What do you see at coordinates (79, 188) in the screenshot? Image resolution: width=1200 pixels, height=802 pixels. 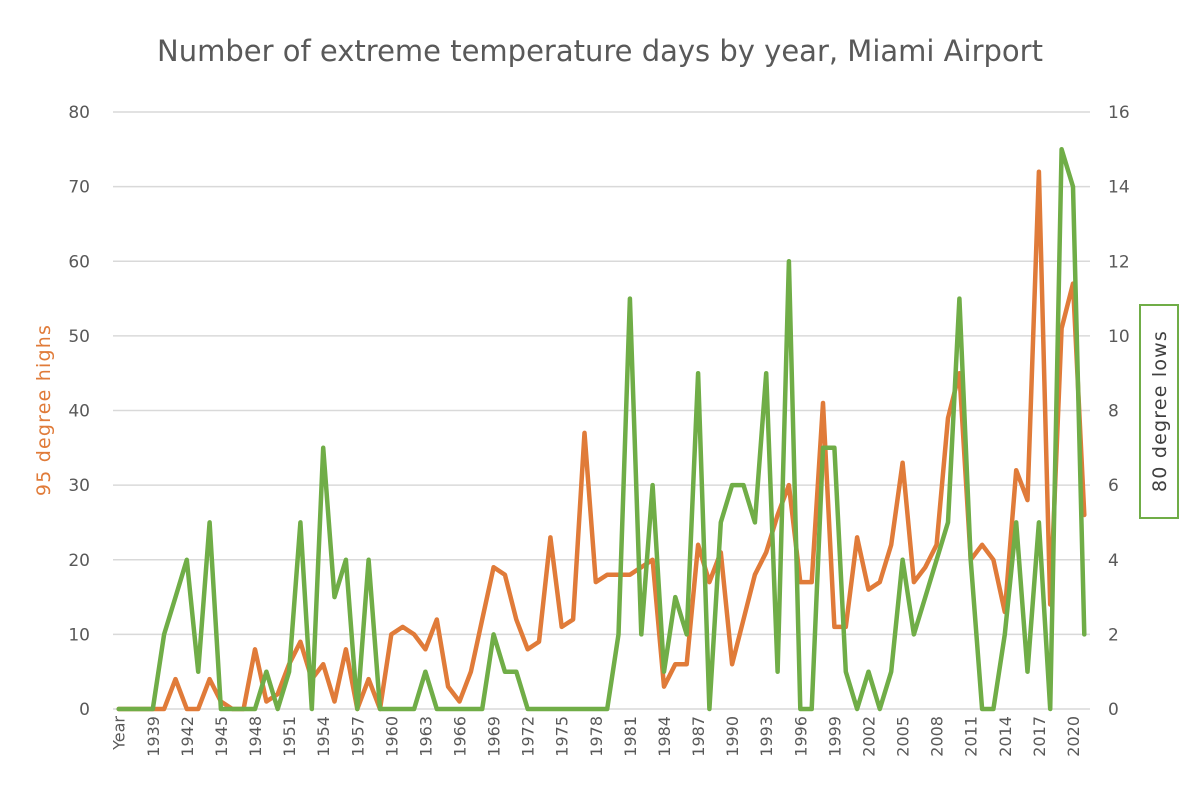 I see `y-tick-left: 70` at bounding box center [79, 188].